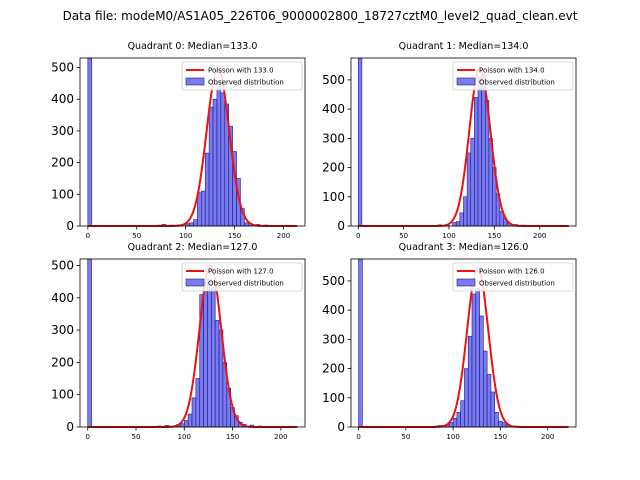 The image size is (640, 480). Describe the element at coordinates (512, 71) in the screenshot. I see `legend-label-poisson: Poisson with 134.0` at that location.